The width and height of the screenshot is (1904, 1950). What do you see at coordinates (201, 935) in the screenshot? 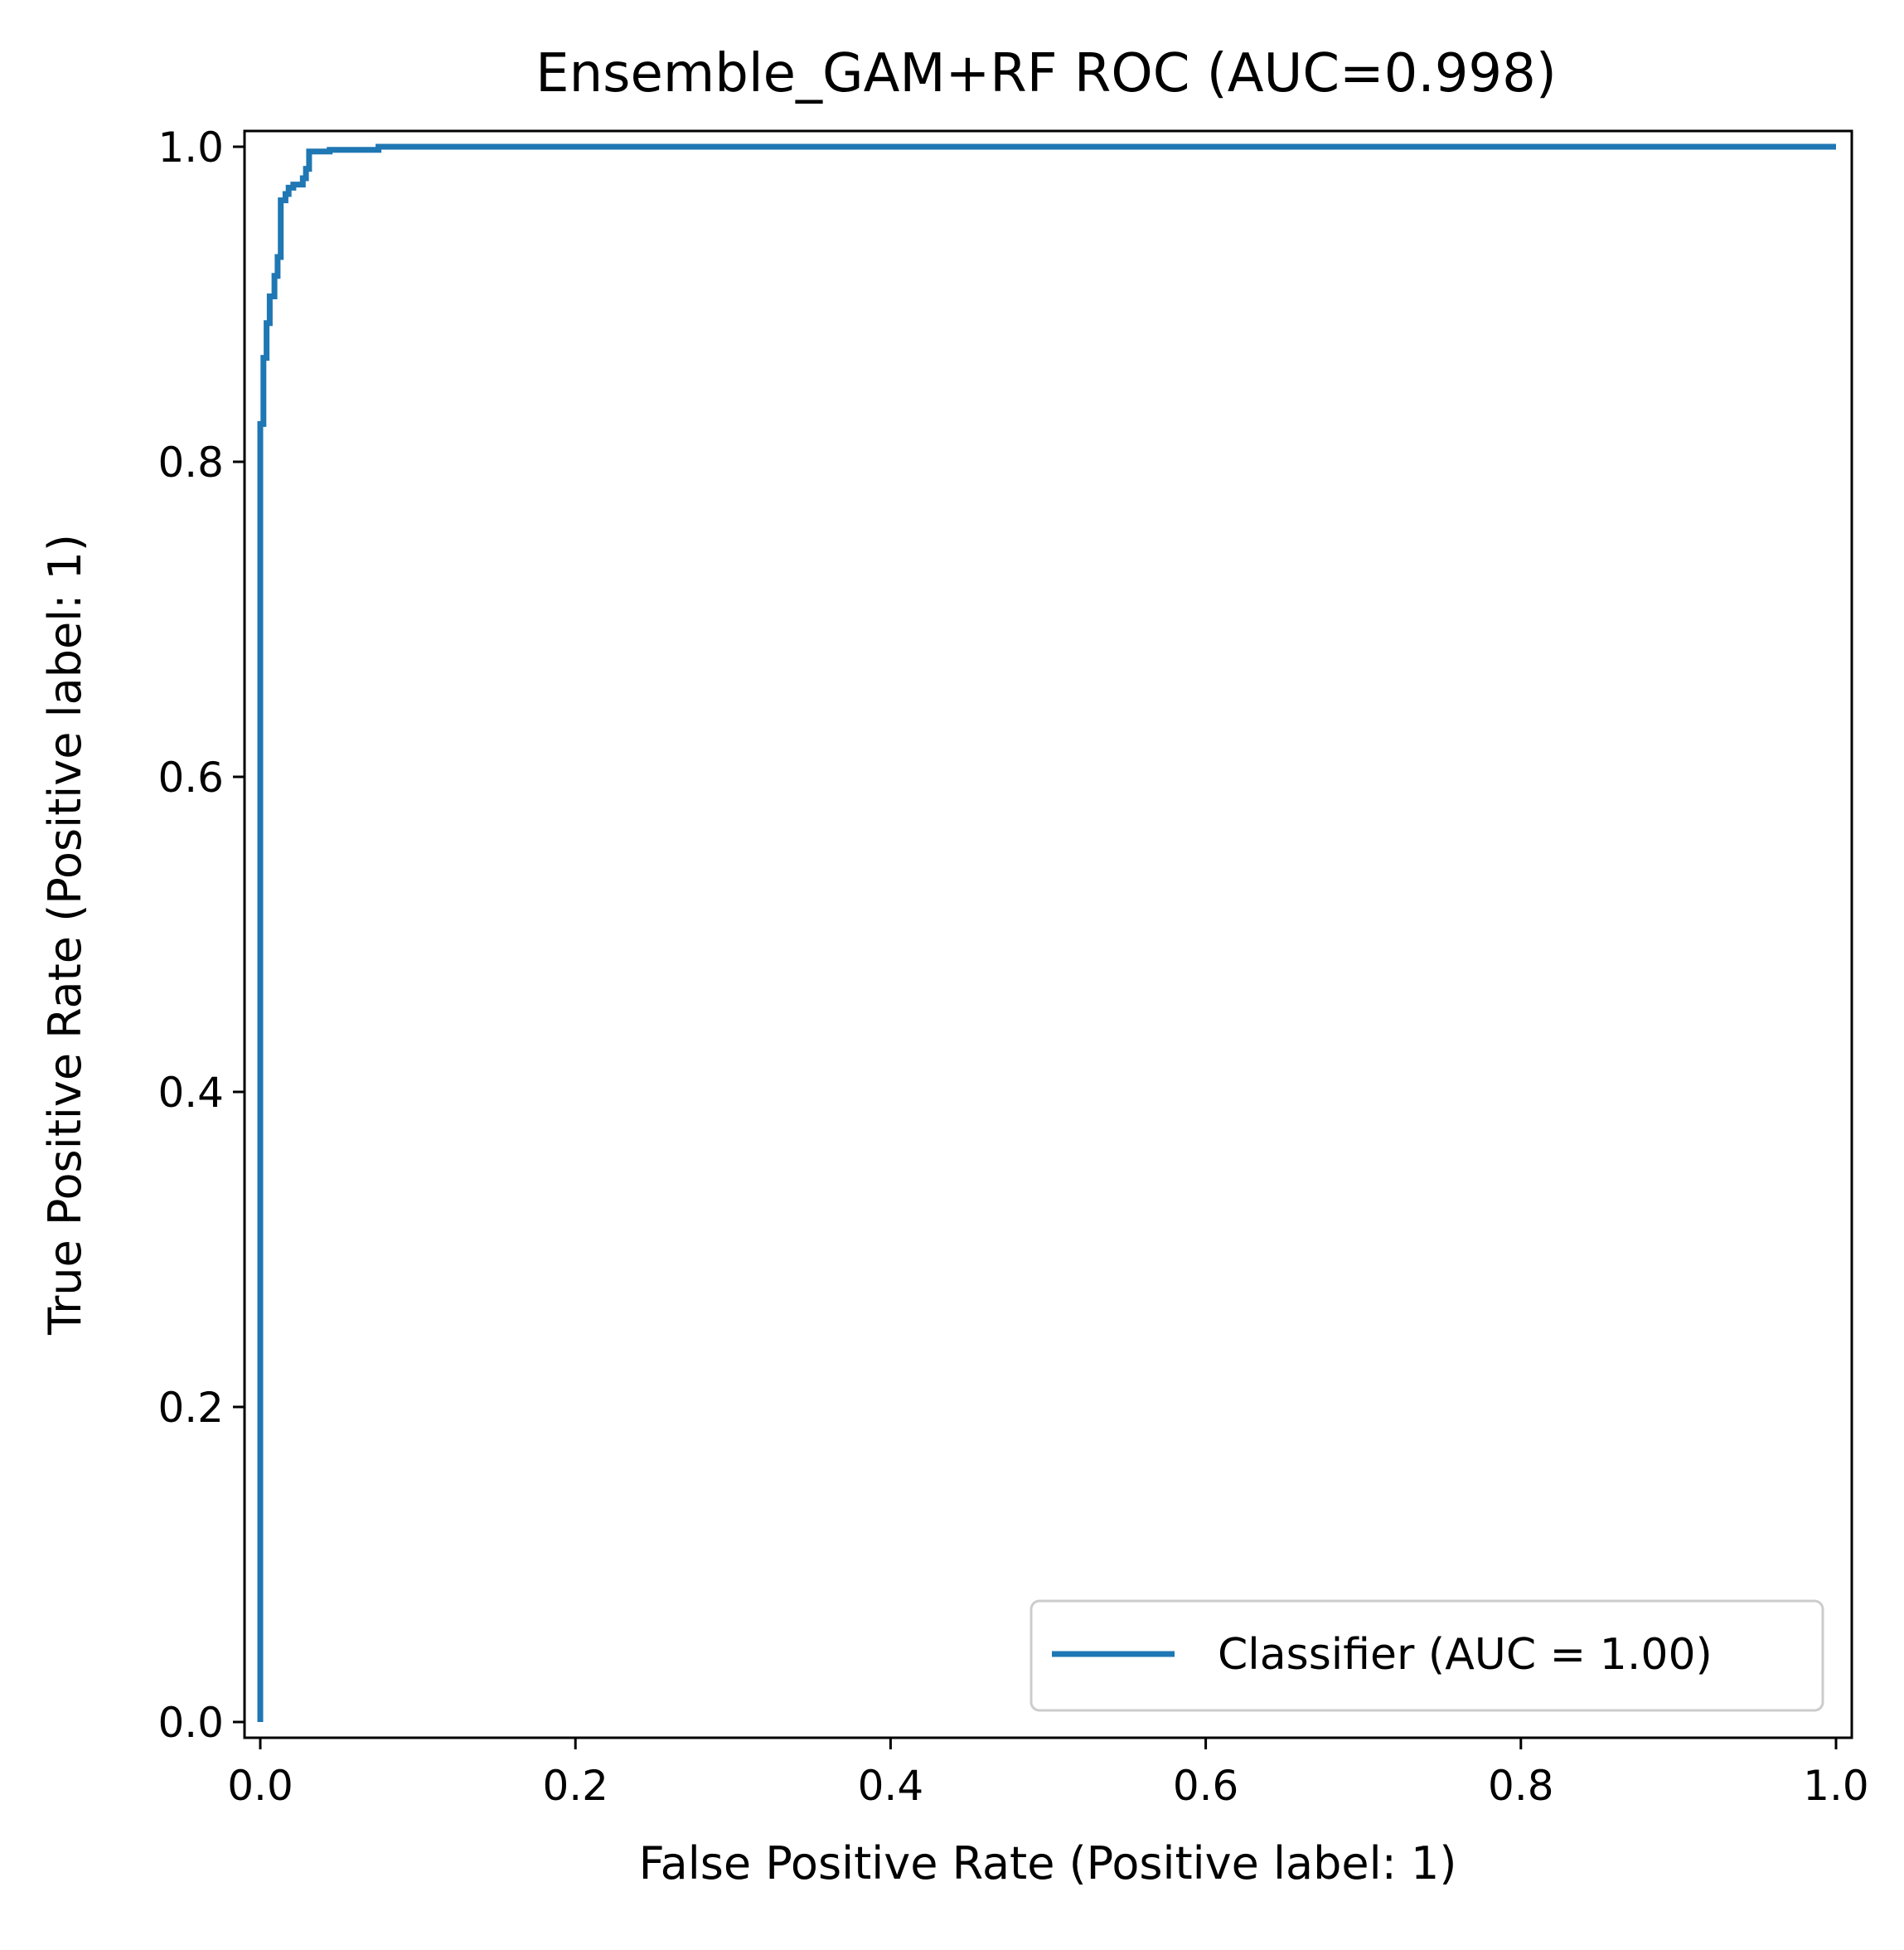
I see `y-axis-ticks: 0.0 0.2 0.4 0.6 0.8 1.0` at bounding box center [201, 935].